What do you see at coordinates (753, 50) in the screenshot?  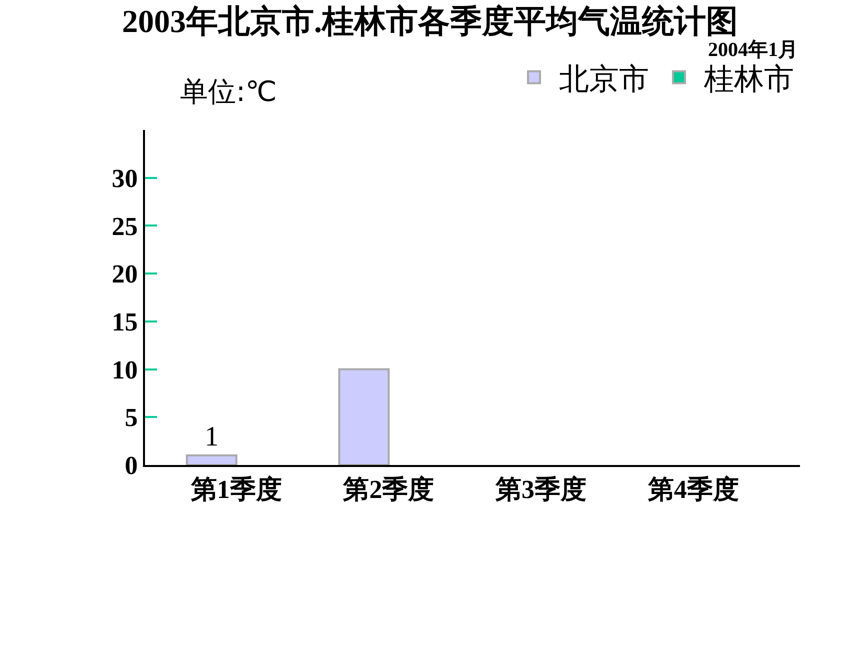 I see `text: 2004年1月` at bounding box center [753, 50].